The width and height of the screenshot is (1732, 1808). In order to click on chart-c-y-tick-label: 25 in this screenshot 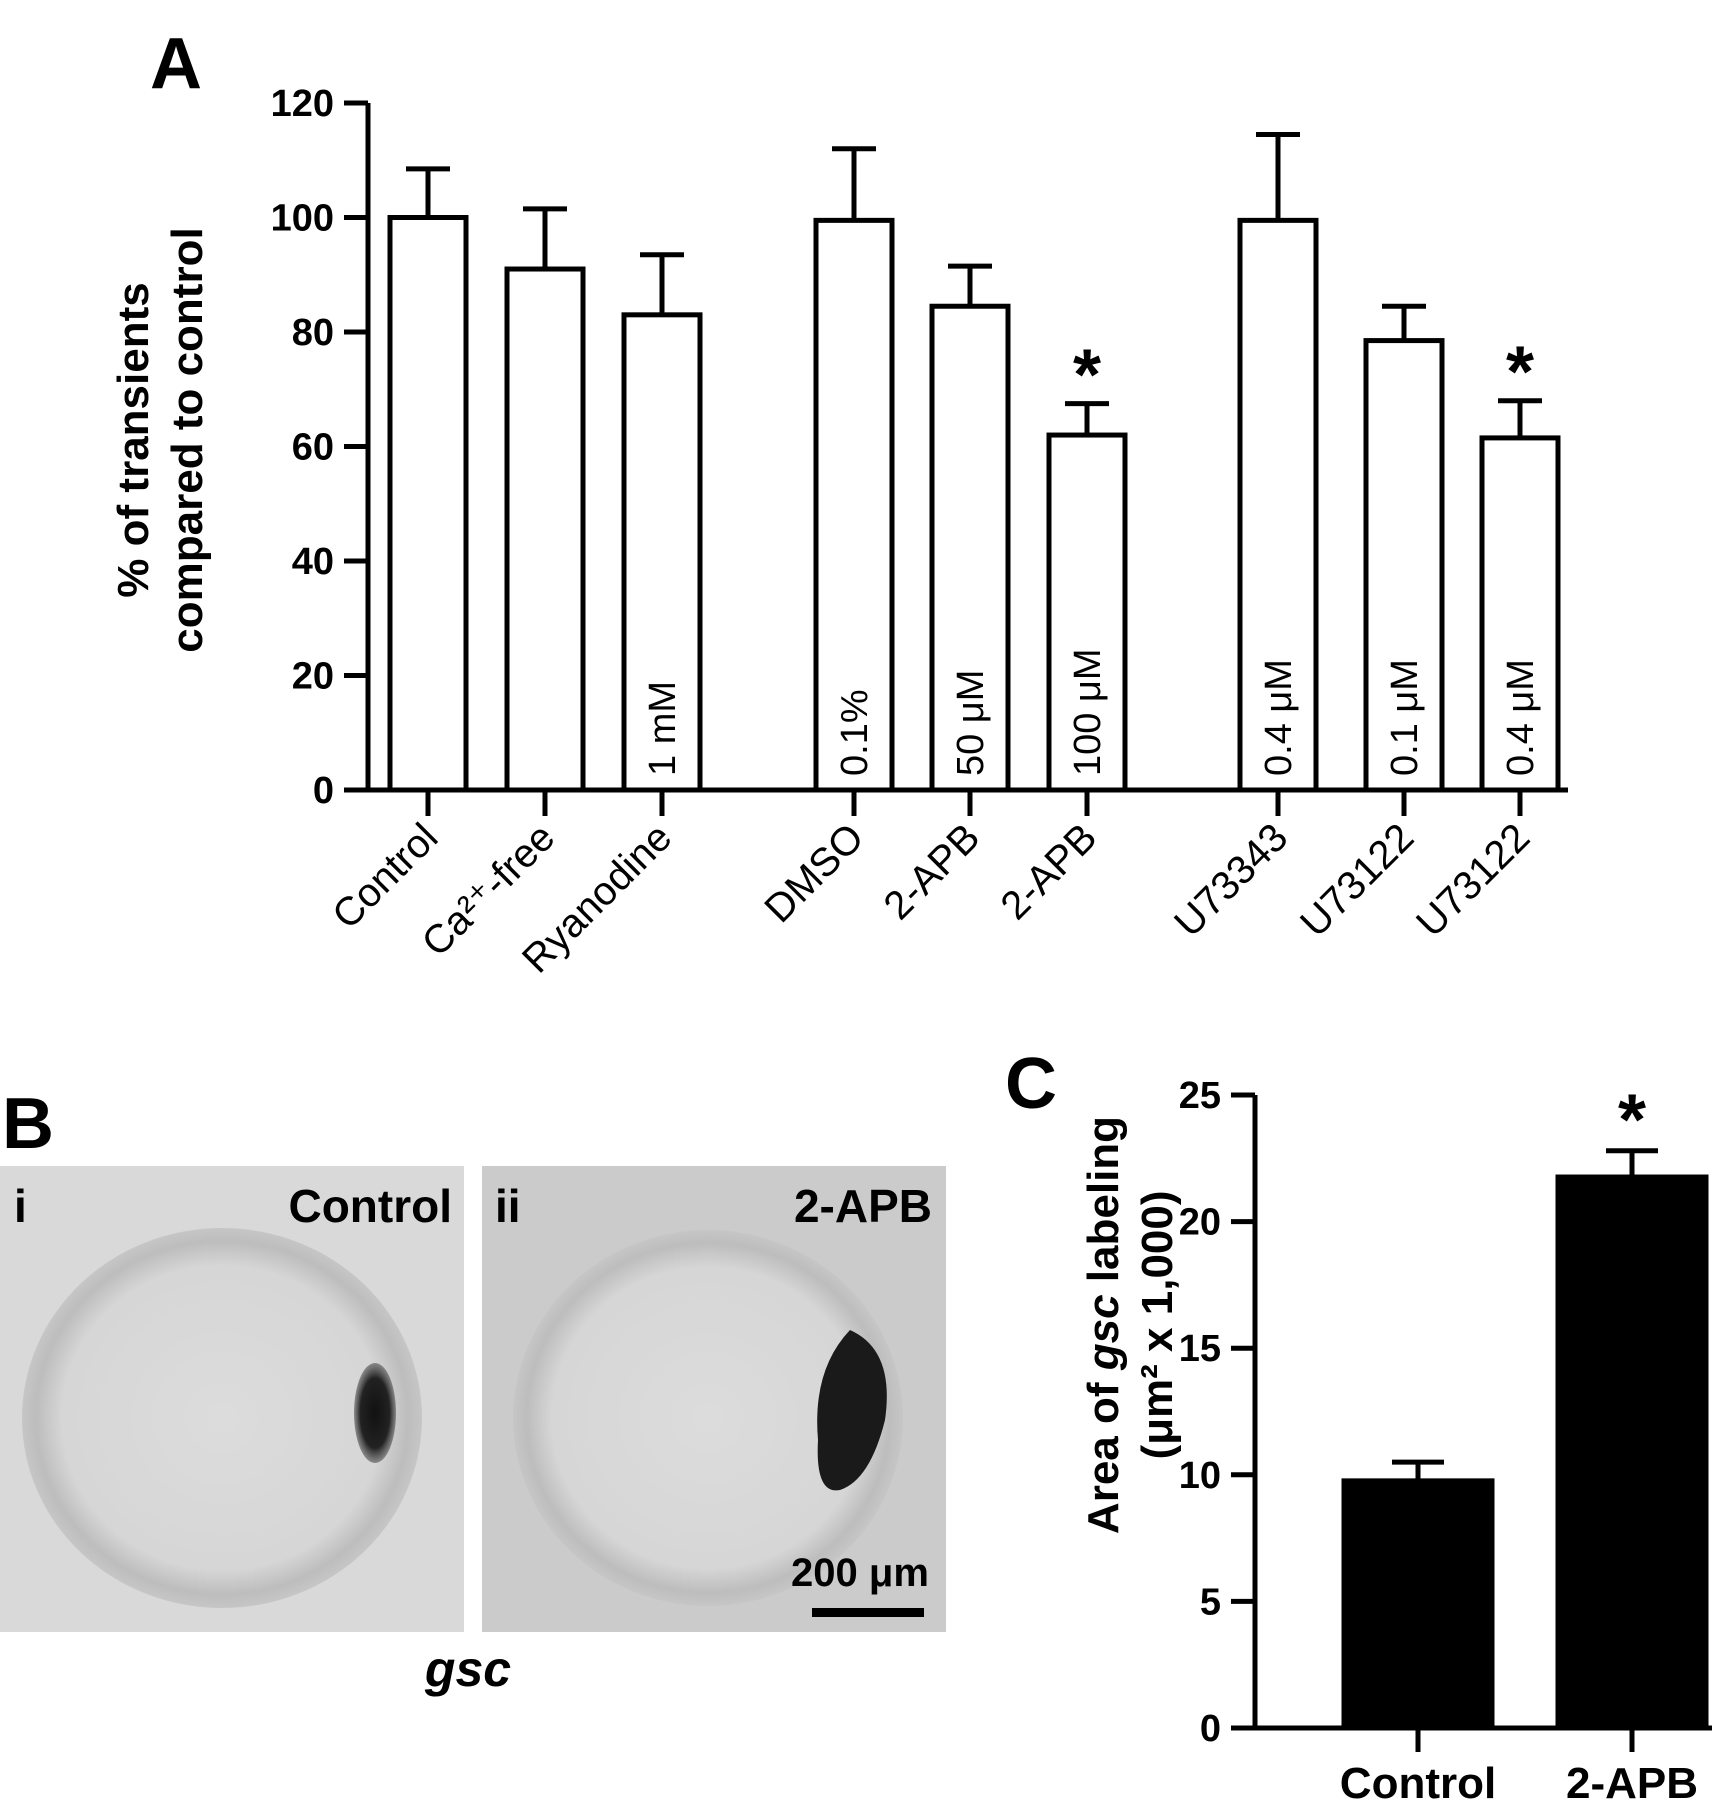, I will do `click(1200, 1096)`.